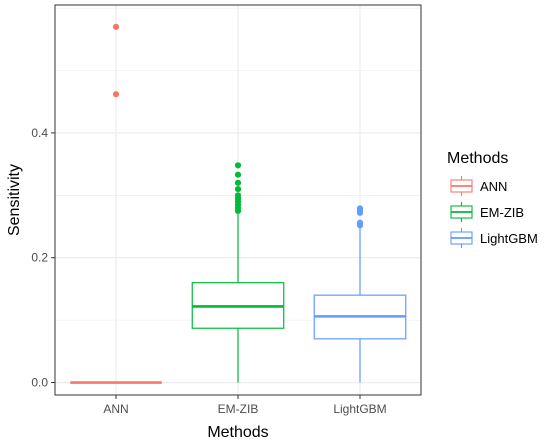 The height and width of the screenshot is (442, 550). I want to click on legend-label: EM-ZIB, so click(502, 212).